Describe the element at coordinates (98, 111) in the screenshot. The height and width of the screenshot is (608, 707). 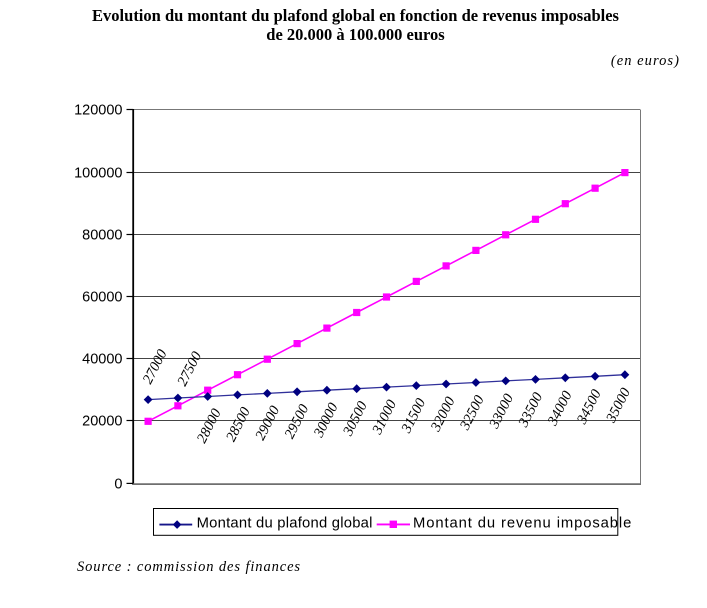
I see `svg-text: 120000` at that location.